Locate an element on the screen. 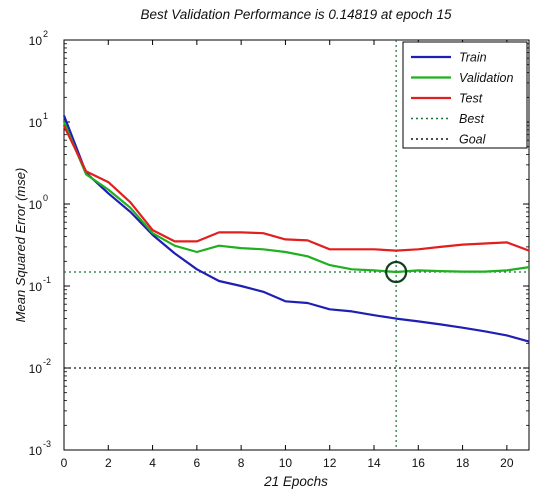  legend-box is located at coordinates (465, 95).